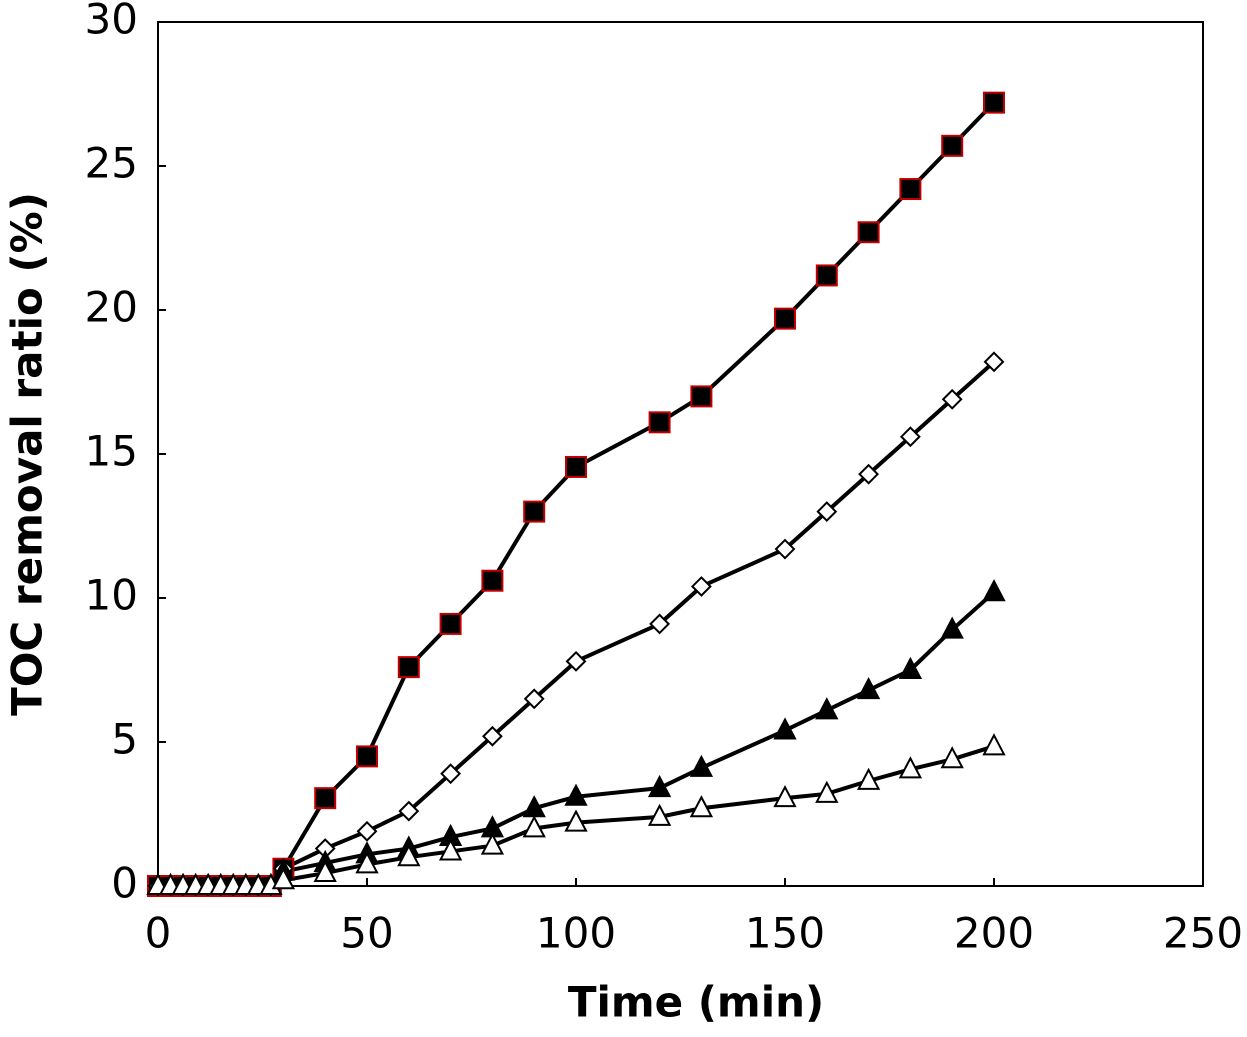 Image resolution: width=1247 pixels, height=1037 pixels. I want to click on y-tick-label: 10, so click(111, 595).